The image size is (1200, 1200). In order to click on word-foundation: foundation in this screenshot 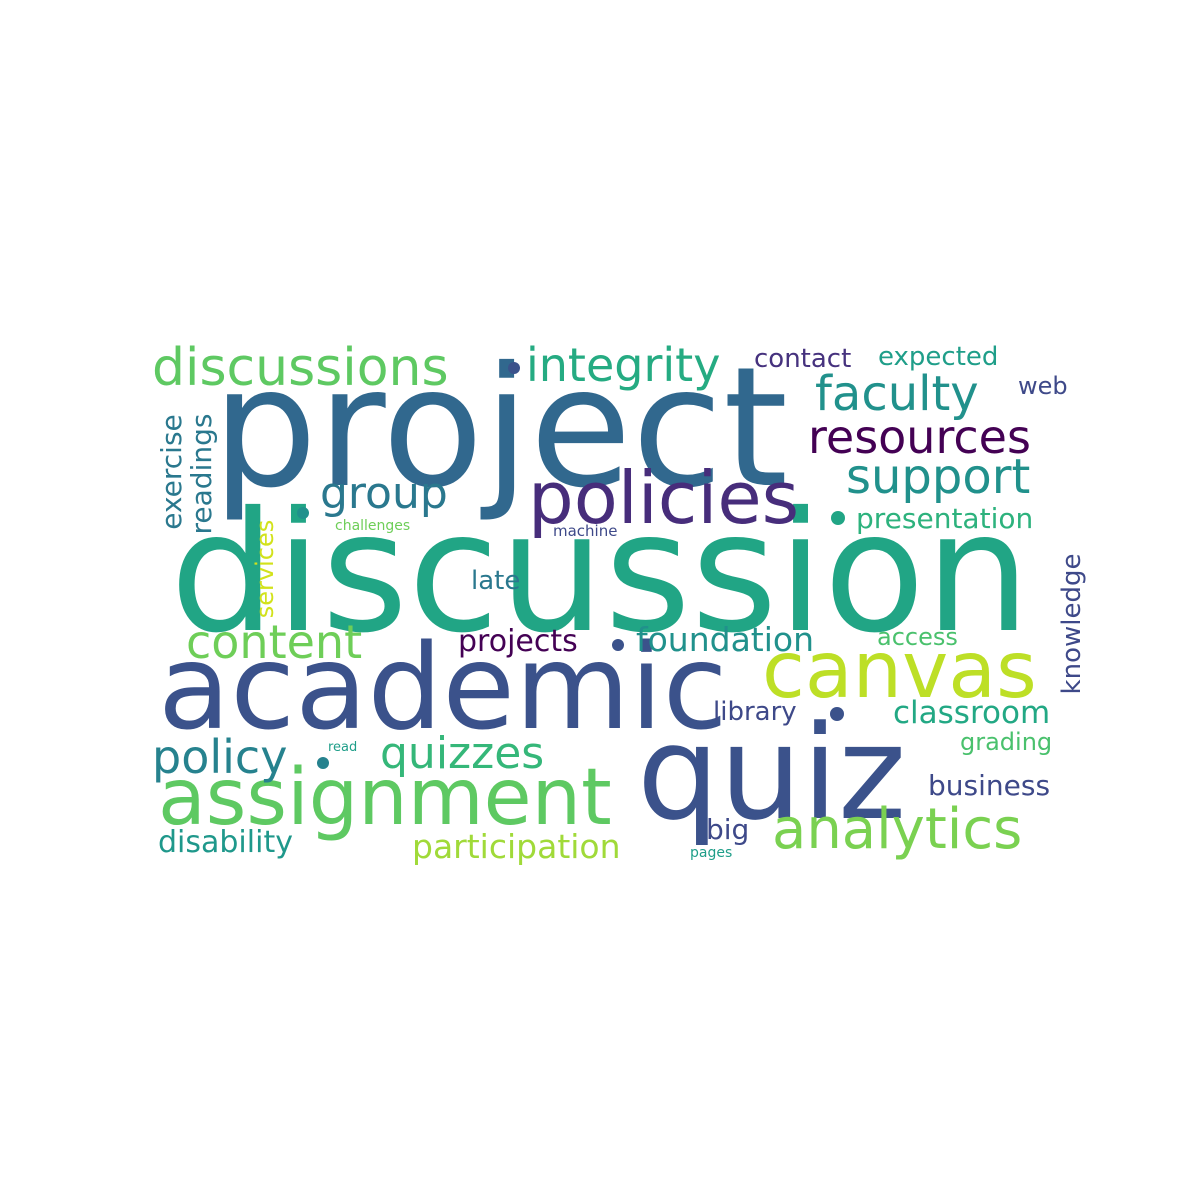, I will do `click(725, 639)`.